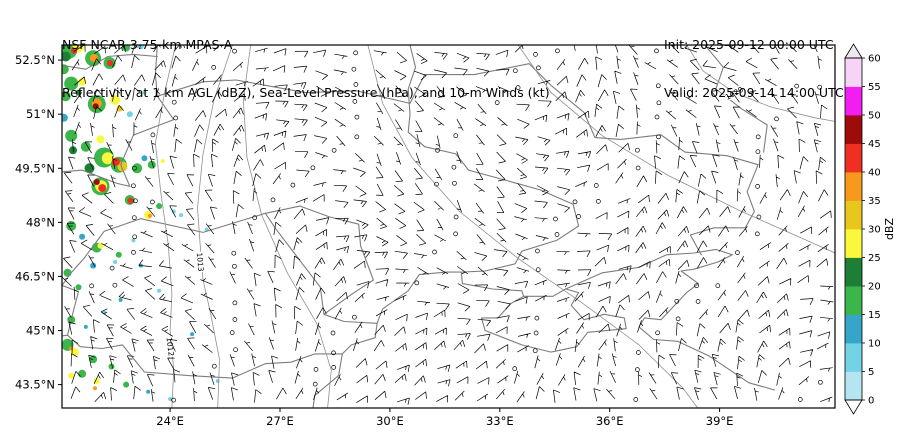 Image resolution: width=913 pixels, height=440 pixels. I want to click on lat-tick-label: 45°N, so click(40, 331).